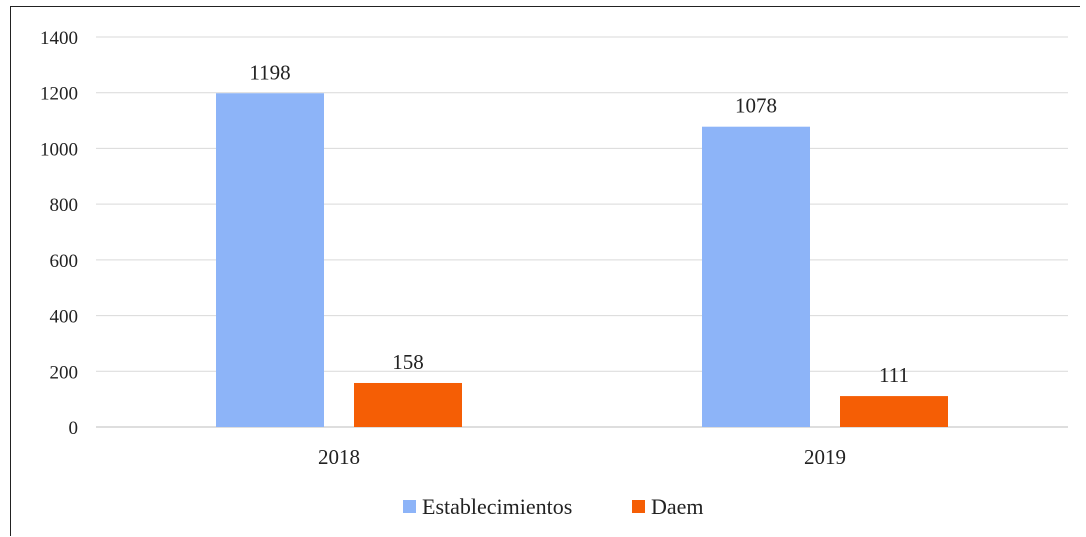 Image resolution: width=1086 pixels, height=537 pixels. What do you see at coordinates (59, 38) in the screenshot?
I see `y-tick-label: 1400` at bounding box center [59, 38].